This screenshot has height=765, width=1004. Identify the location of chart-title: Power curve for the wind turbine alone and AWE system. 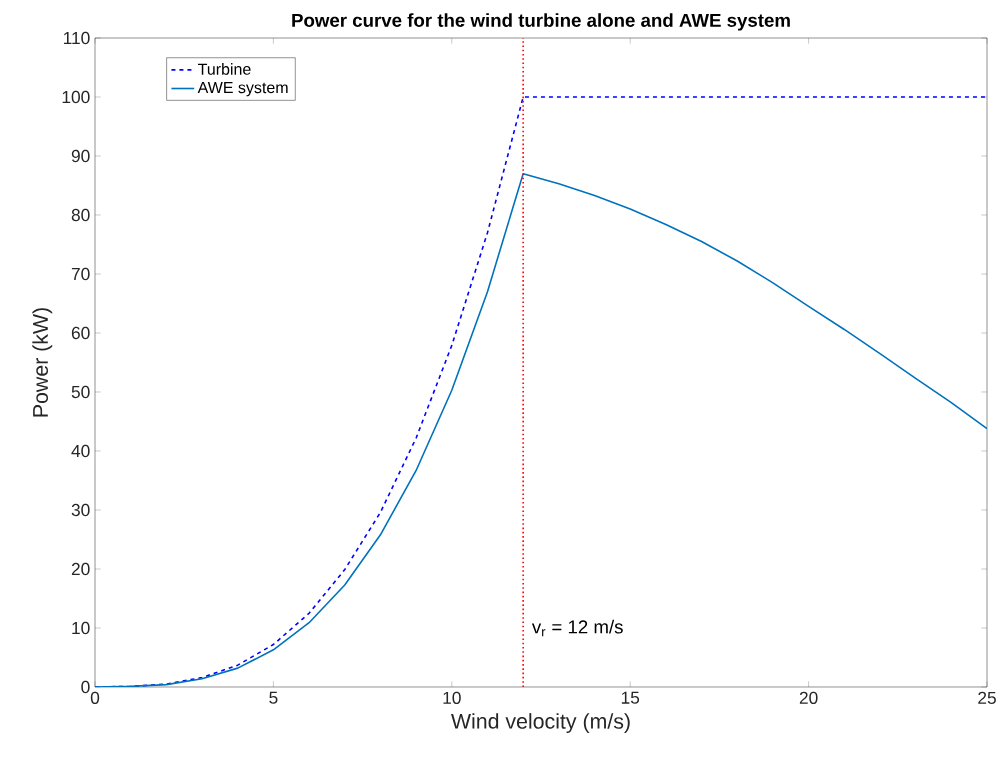
(541, 22).